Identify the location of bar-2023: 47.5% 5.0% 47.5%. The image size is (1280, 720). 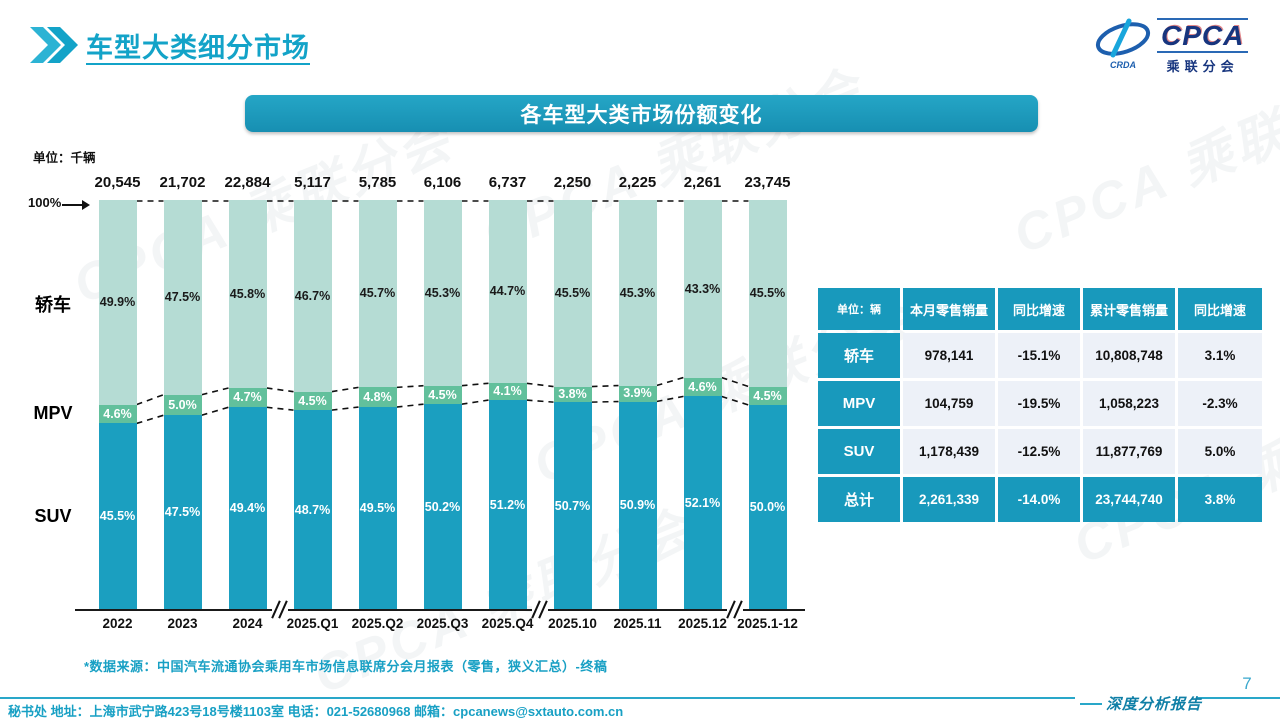
(182, 405).